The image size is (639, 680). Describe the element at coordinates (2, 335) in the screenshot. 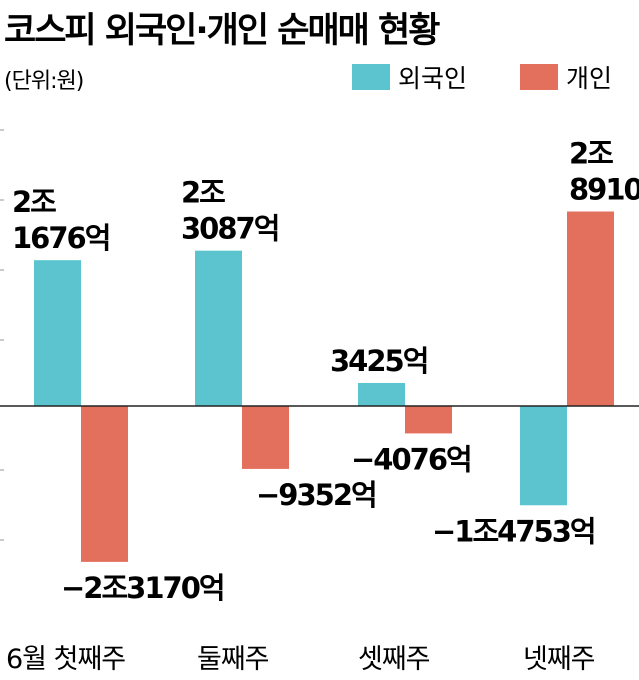

I see `axis-ticks` at that location.